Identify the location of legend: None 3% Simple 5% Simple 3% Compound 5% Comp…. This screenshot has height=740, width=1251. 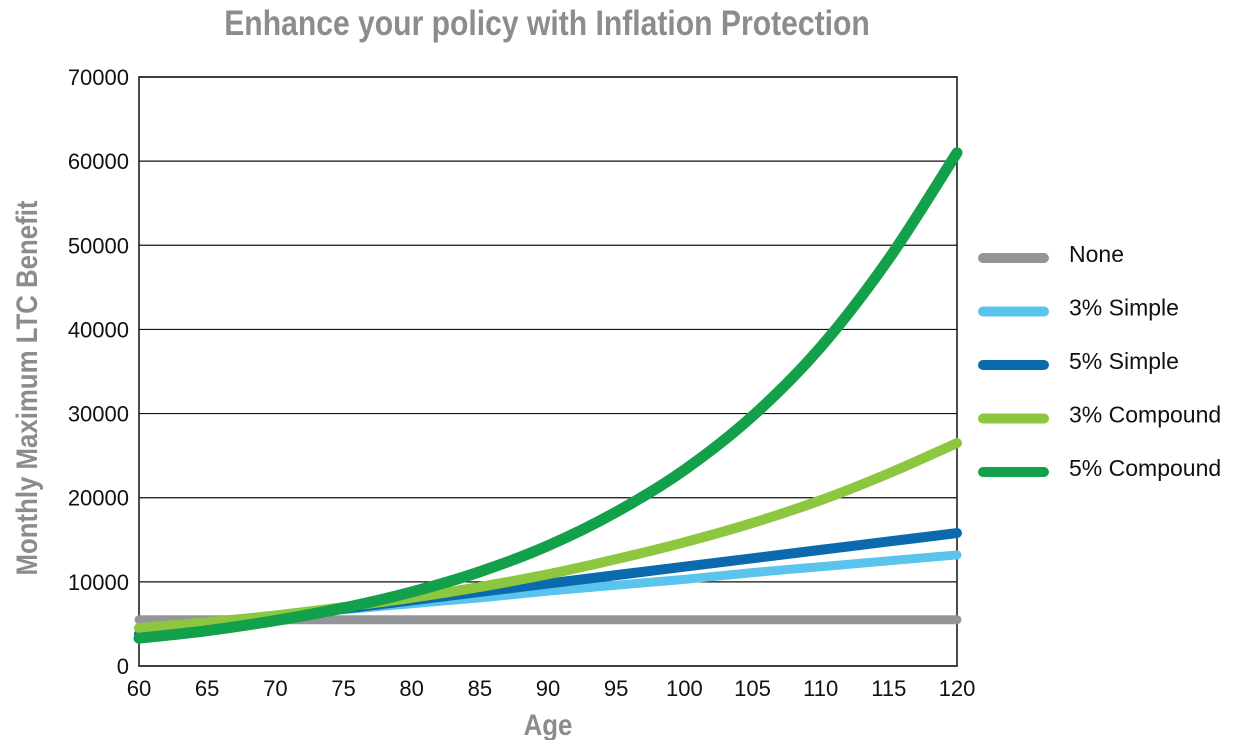
(1099, 361).